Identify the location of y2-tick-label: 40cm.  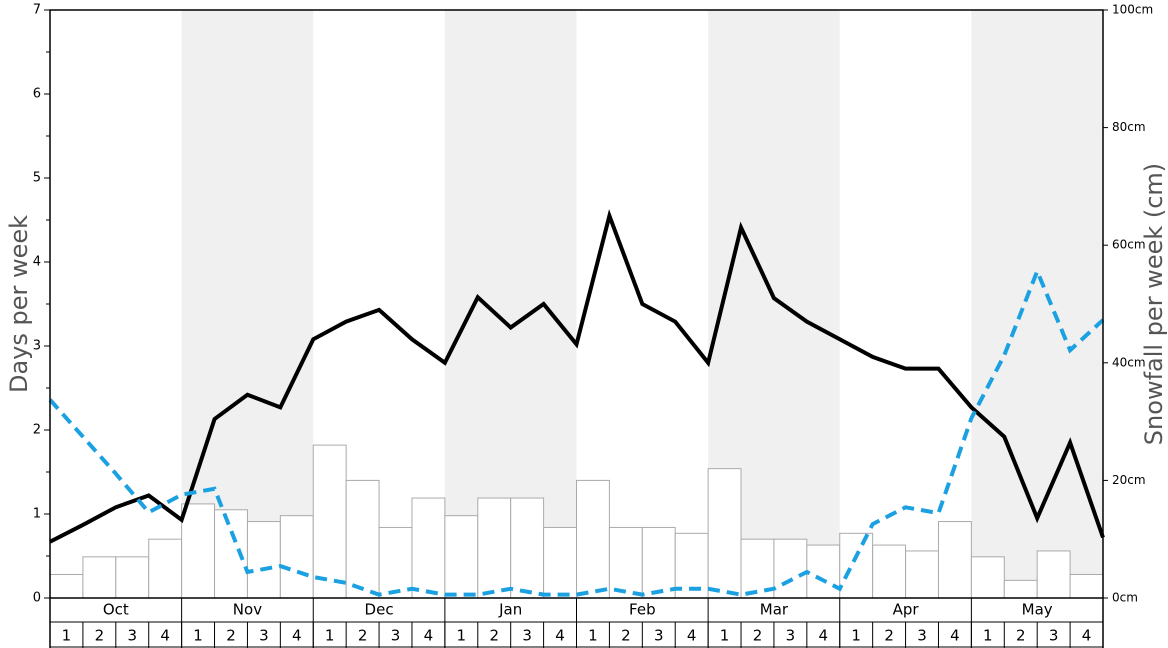
(1129, 362).